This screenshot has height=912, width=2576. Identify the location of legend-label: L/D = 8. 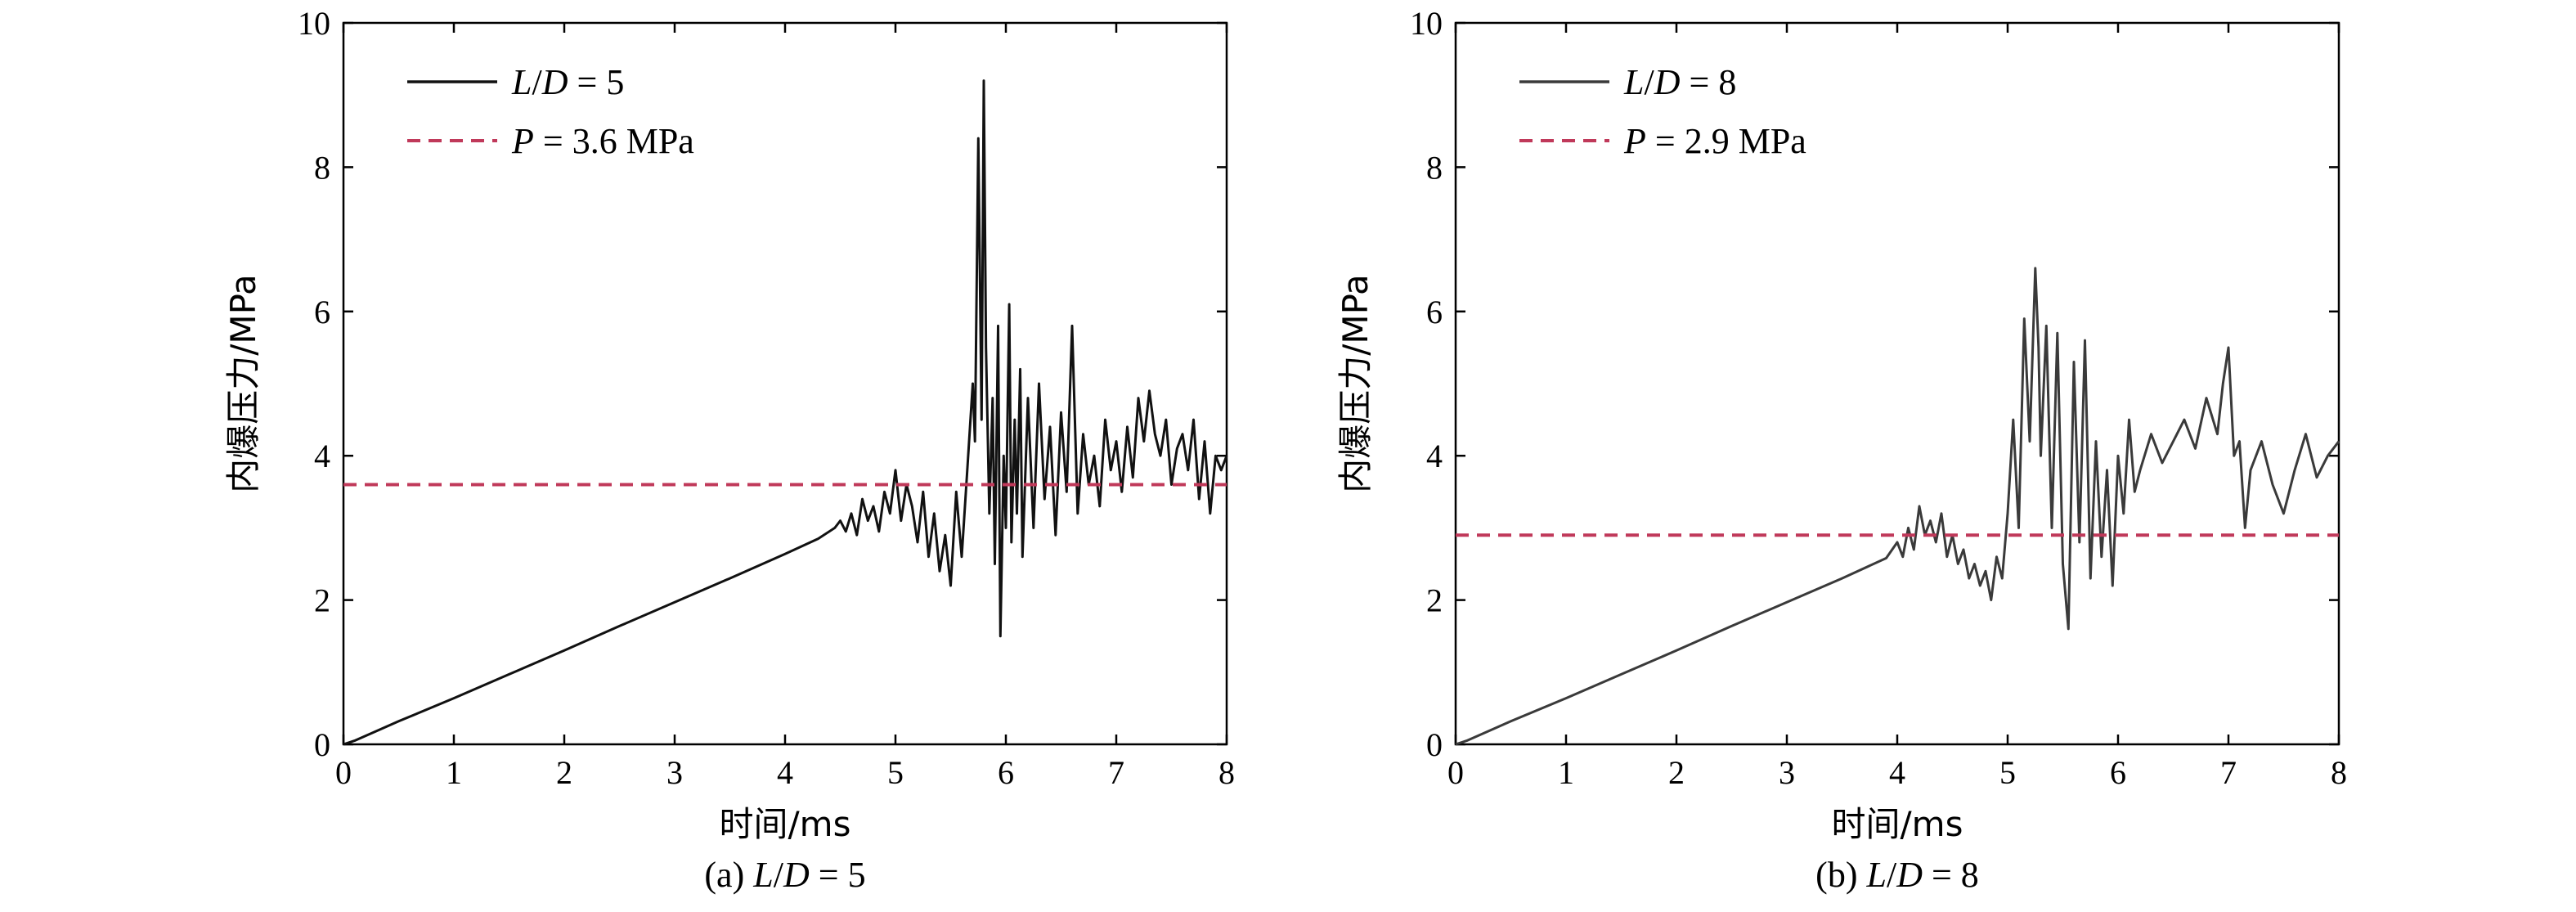
(1679, 82).